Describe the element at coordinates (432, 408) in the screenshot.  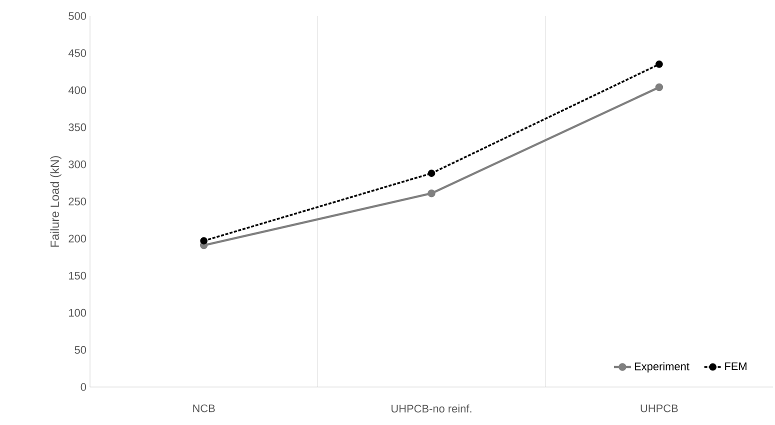
I see `x-tick-label: UHPCB-no reinf.` at that location.